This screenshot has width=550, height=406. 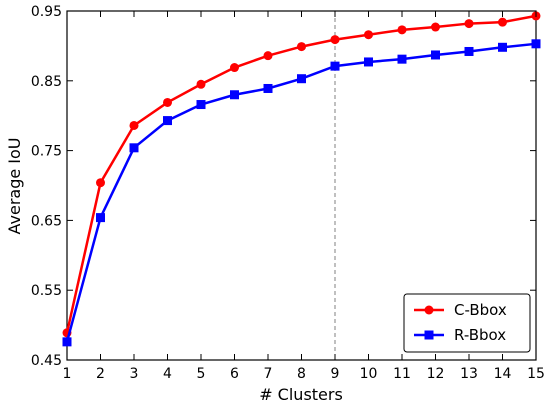 I want to click on x-tick-label: 8, so click(x=301, y=374).